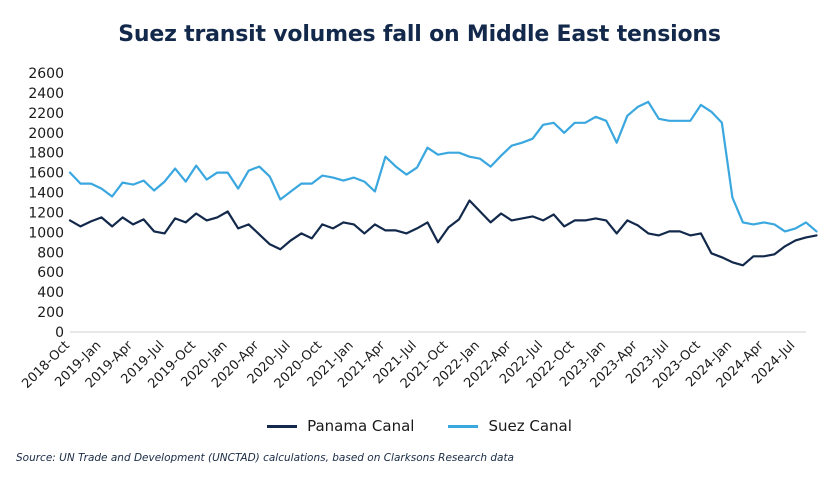 This screenshot has height=487, width=839. I want to click on y-tick-label: 1800, so click(46, 154).